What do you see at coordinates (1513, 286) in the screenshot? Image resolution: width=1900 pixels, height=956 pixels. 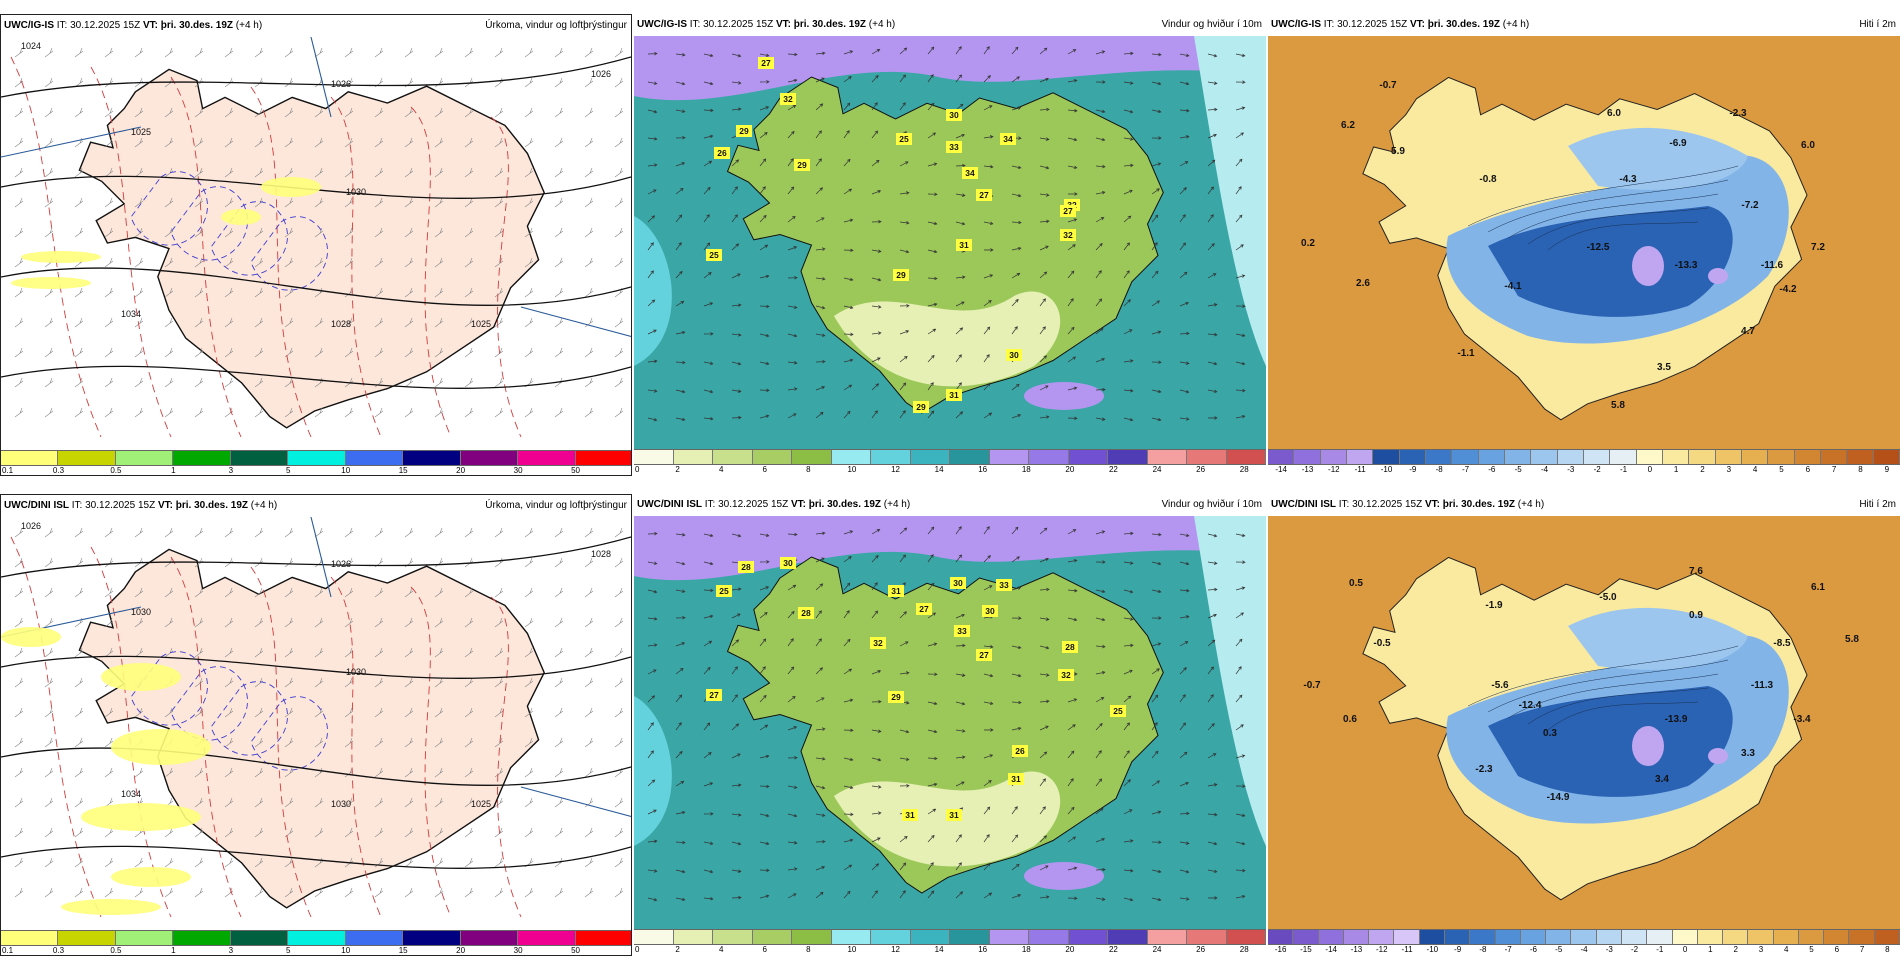 I see `temperature-value: -4.1` at bounding box center [1513, 286].